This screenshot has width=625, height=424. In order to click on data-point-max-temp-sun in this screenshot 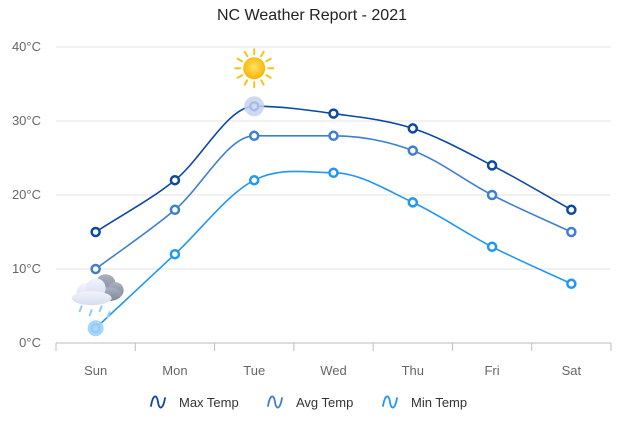, I will do `click(95, 232)`.